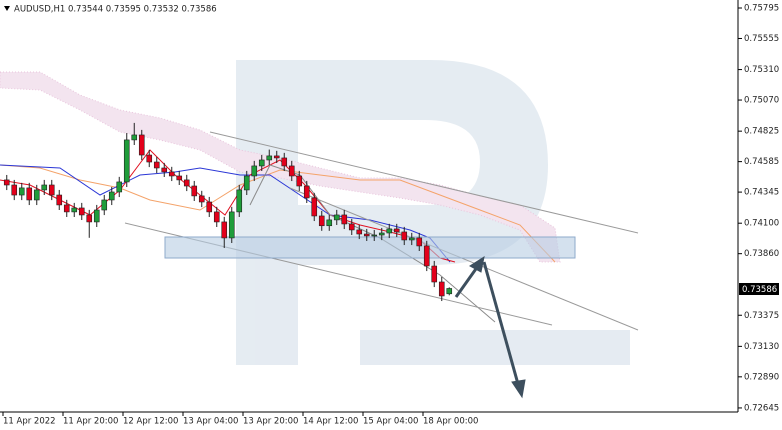 The height and width of the screenshot is (430, 782). I want to click on y-tick-label: 0.75310, so click(761, 70).